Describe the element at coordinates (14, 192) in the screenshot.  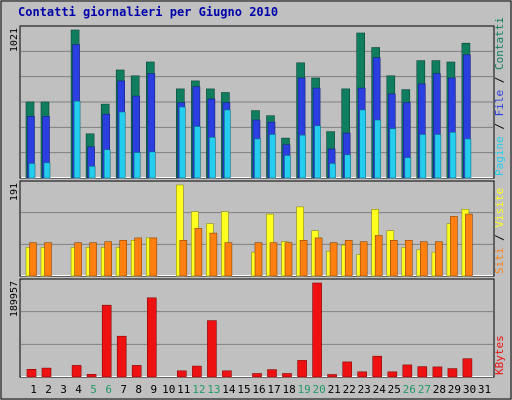
I see `max-label-visits: 191` at that location.